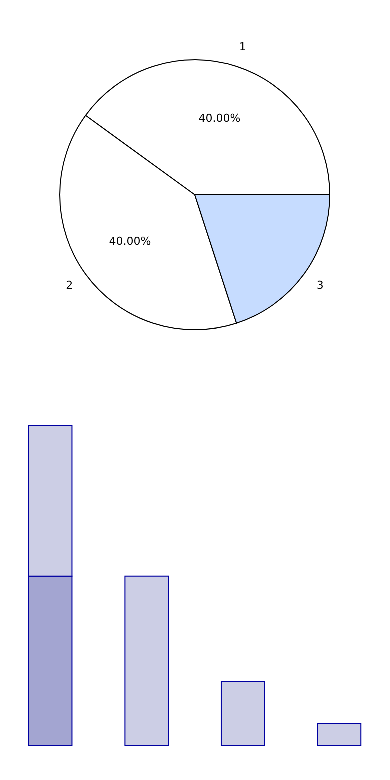 The width and height of the screenshot is (390, 780). What do you see at coordinates (242, 47) in the screenshot?
I see `slice-label: 1` at bounding box center [242, 47].